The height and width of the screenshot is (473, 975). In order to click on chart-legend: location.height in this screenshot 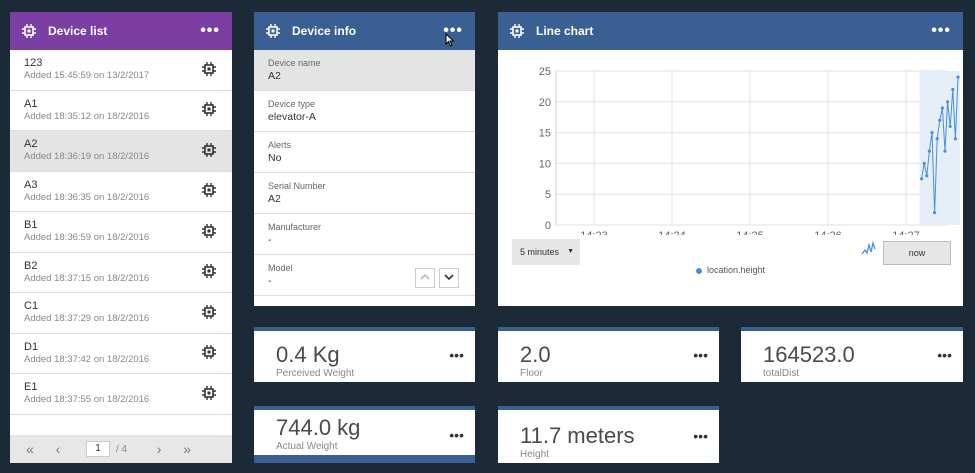, I will do `click(730, 270)`.